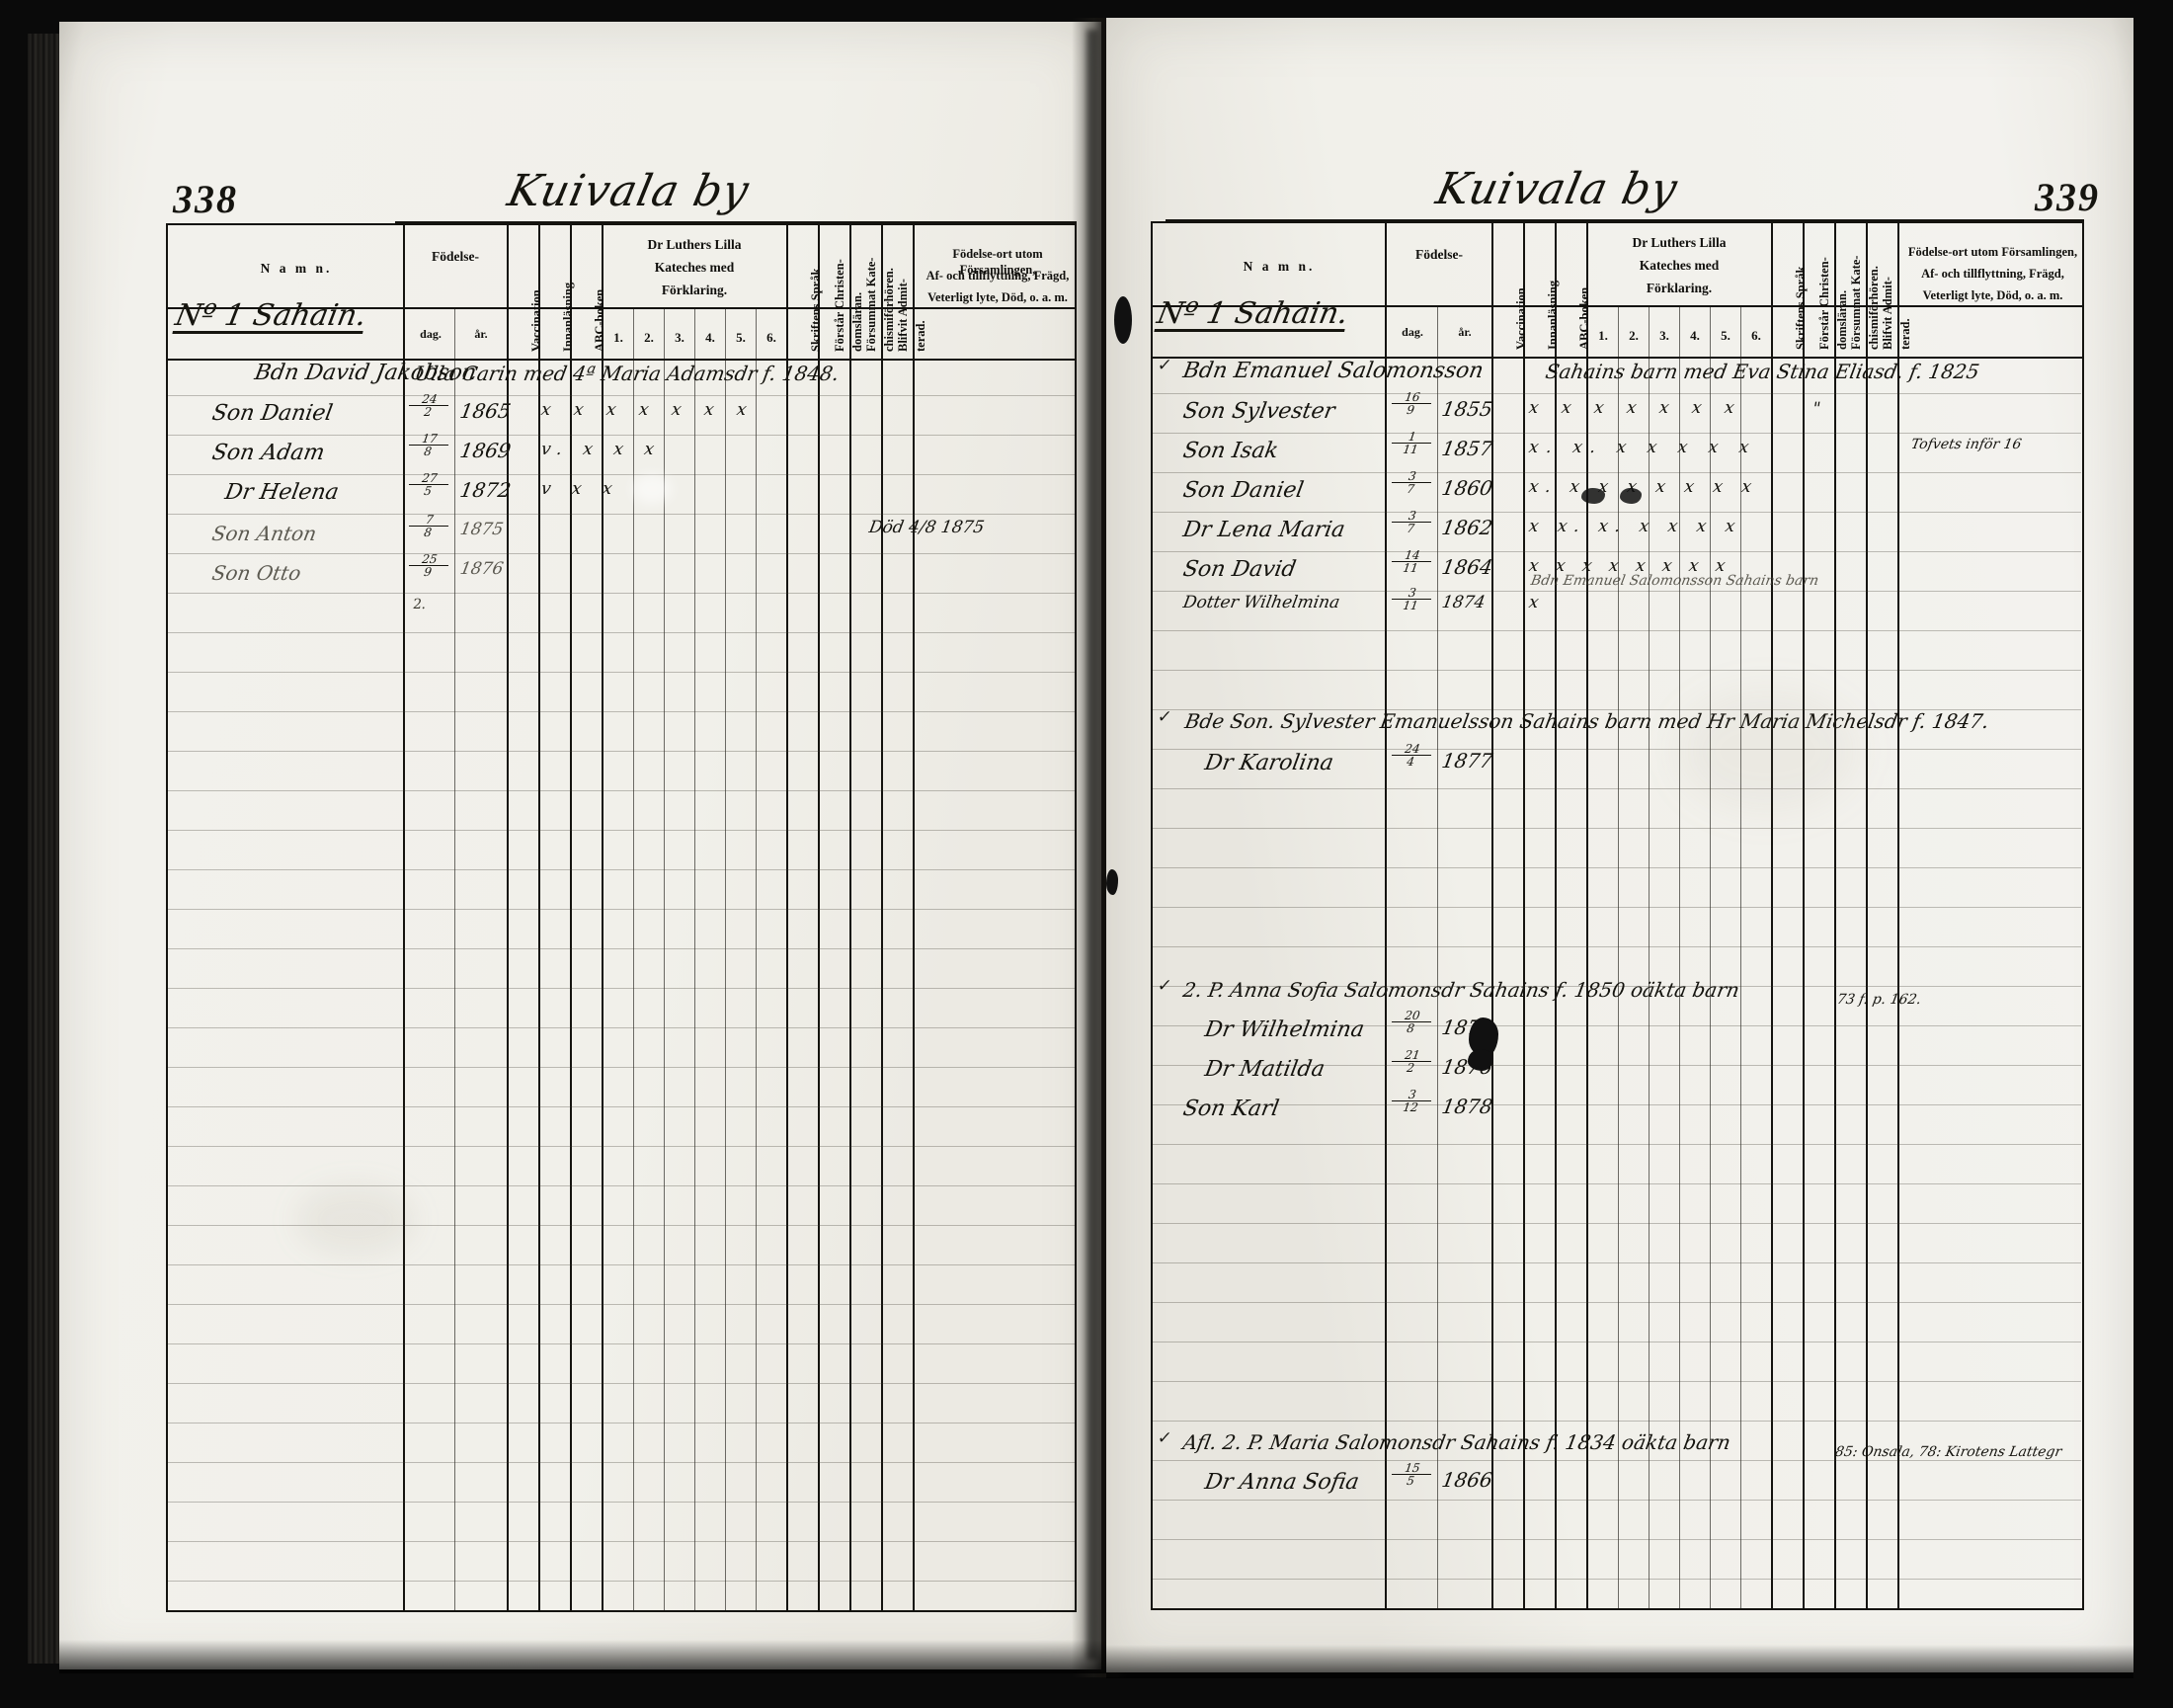  I want to click on entry-marks-left-1: x x x x x x x, so click(648, 410).